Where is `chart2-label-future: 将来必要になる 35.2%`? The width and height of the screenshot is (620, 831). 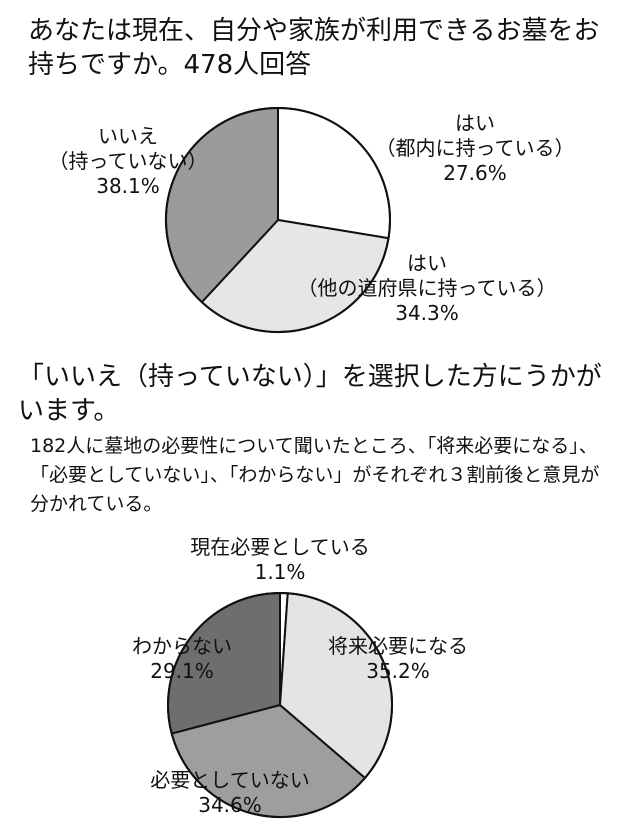 chart2-label-future: 将来必要になる 35.2% is located at coordinates (398, 658).